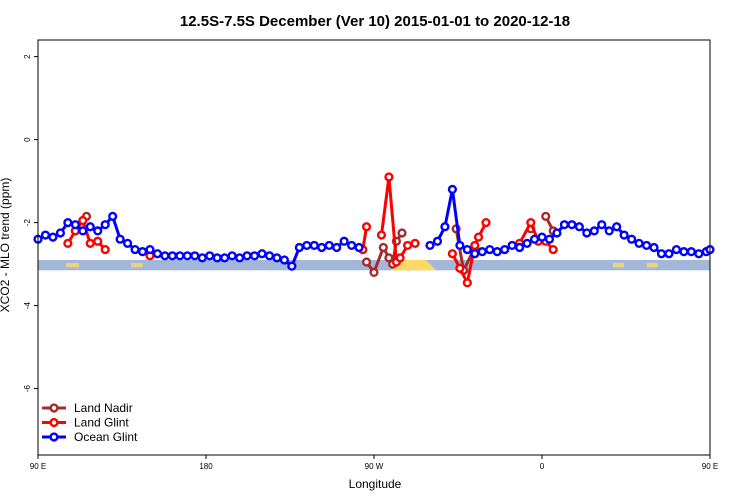 Image resolution: width=750 pixels, height=500 pixels. I want to click on legend-item-land-glint: Land Glint, so click(85, 423).